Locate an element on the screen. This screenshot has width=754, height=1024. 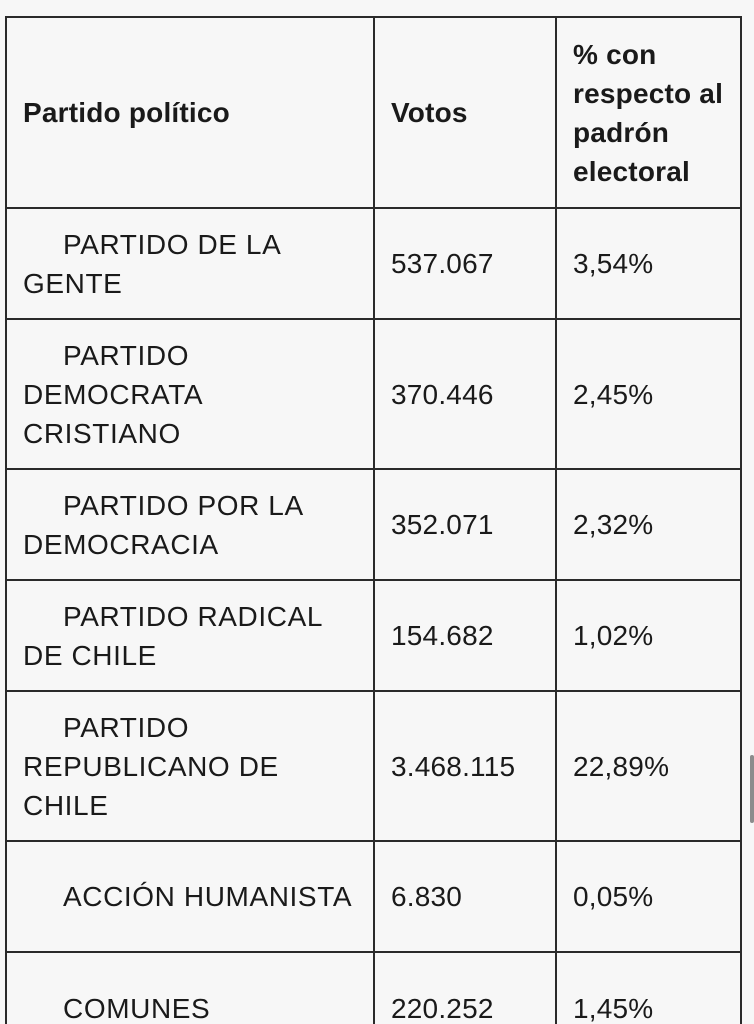
header-votes: Votos is located at coordinates (465, 112).